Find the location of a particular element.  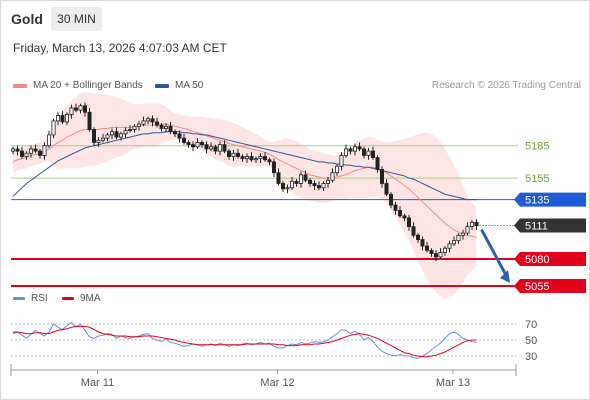

level-label-5155: 5155 is located at coordinates (537, 179).